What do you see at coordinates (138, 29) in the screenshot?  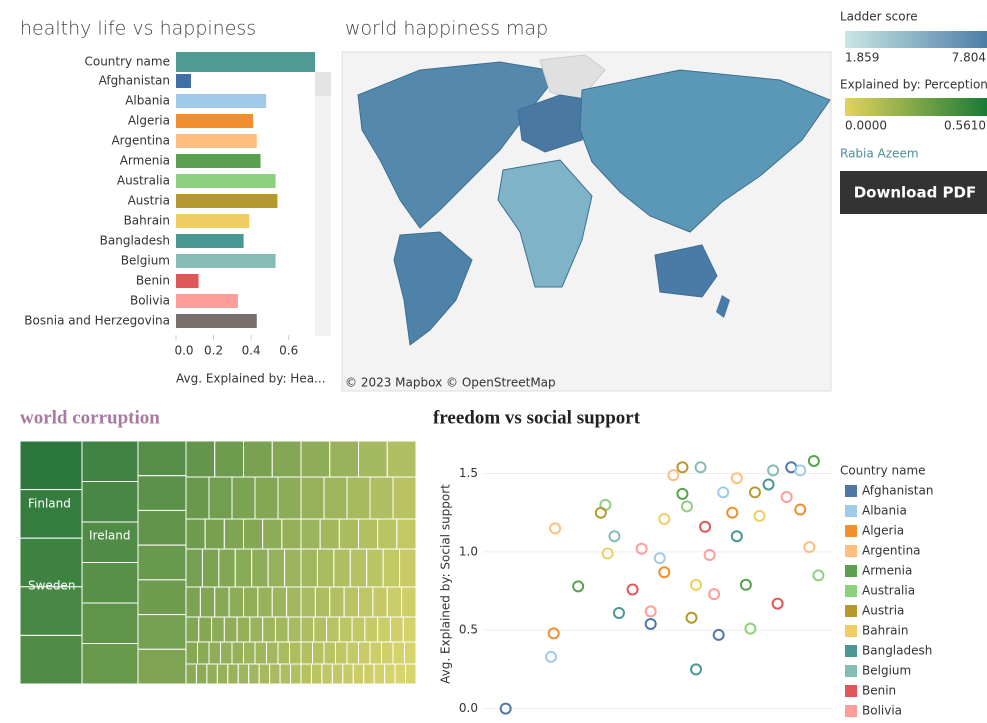 I see `bar-title: healthy life vs happiness` at bounding box center [138, 29].